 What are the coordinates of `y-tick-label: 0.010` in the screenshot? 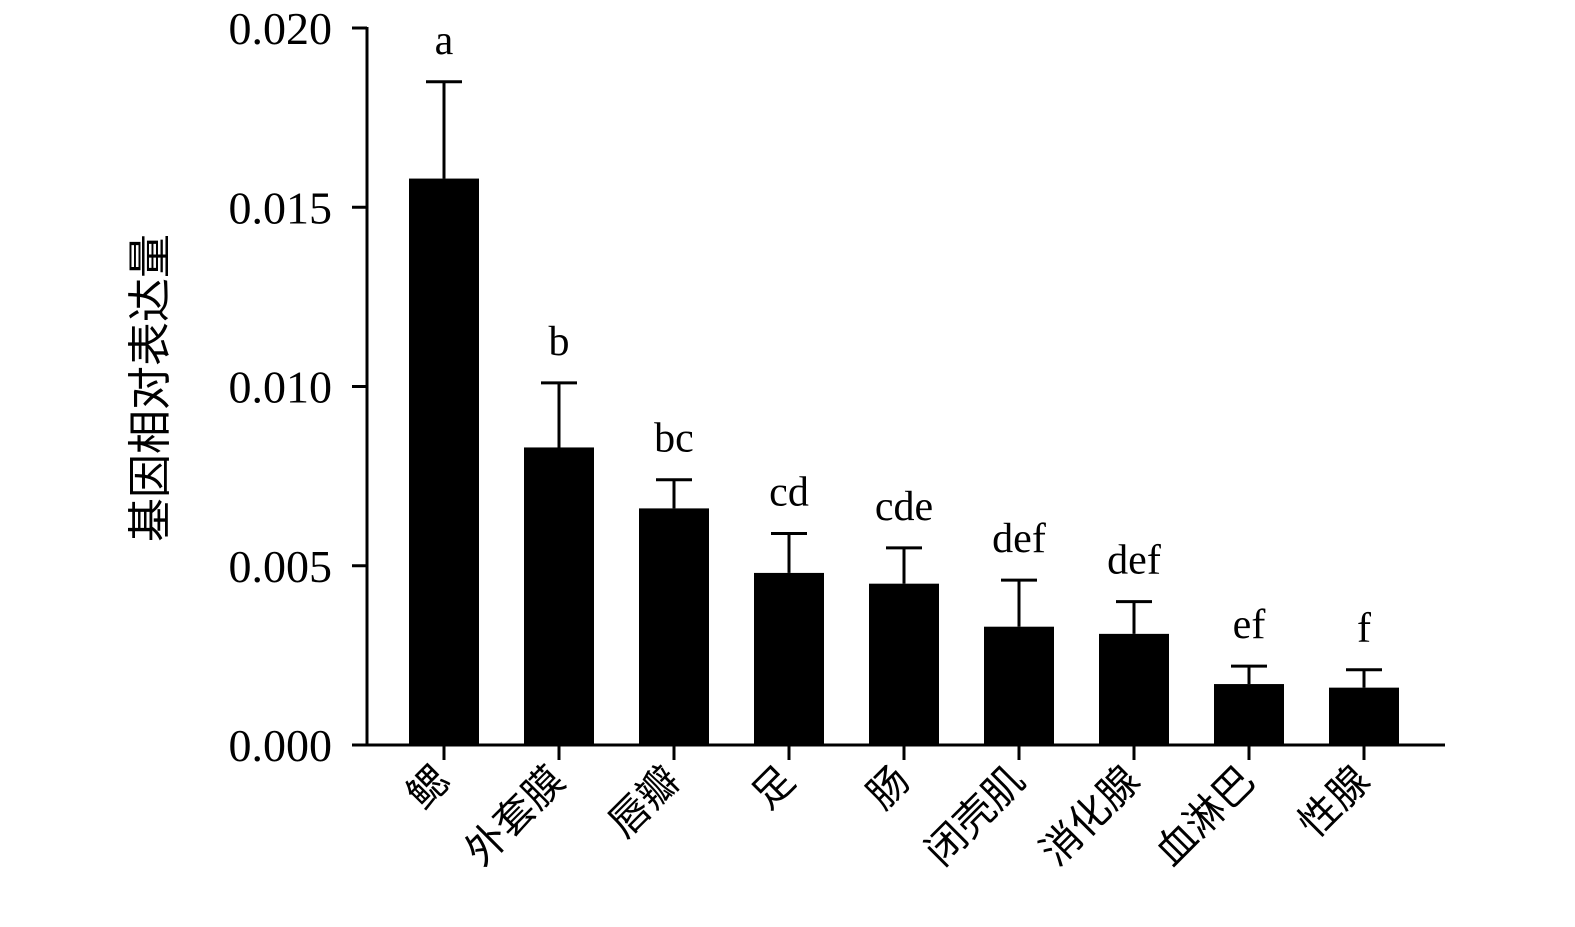 It's located at (281, 387).